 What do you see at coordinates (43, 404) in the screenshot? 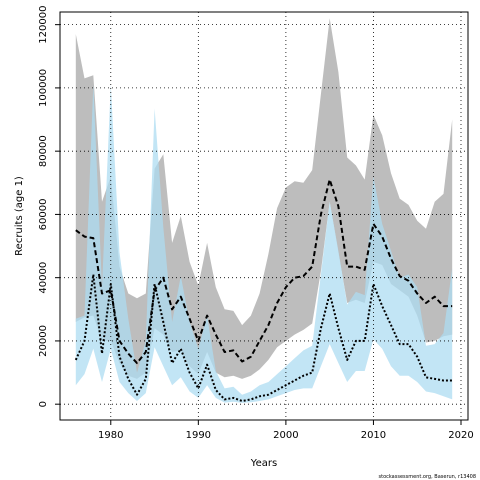
I see `y-tick-label-0: 0` at bounding box center [43, 404].